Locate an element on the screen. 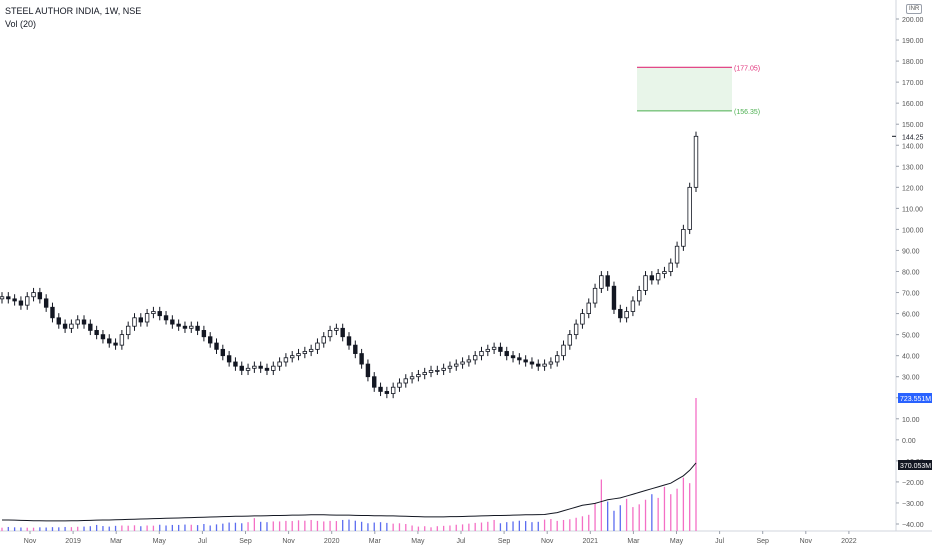  x-tick-label: Jul is located at coordinates (461, 541).